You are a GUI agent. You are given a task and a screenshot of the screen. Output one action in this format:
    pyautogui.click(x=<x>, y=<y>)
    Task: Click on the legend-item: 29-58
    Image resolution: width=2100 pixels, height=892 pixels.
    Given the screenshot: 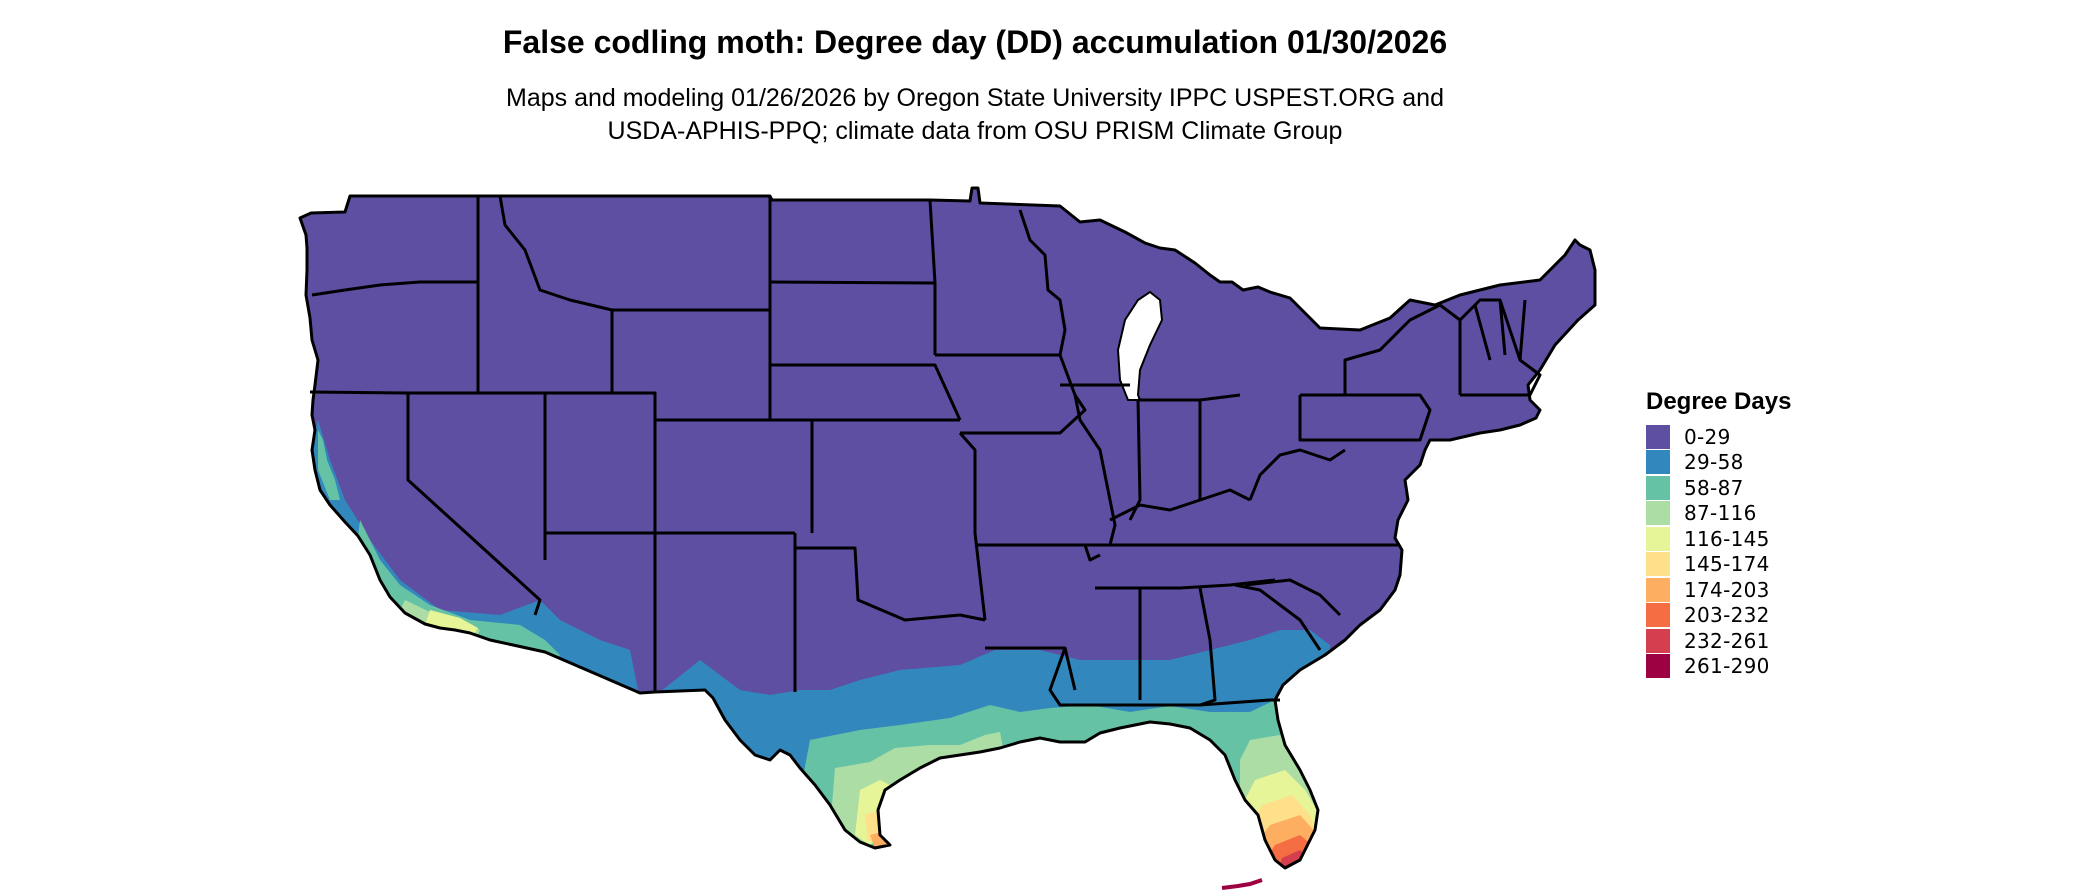 What is the action you would take?
    pyautogui.click(x=1718, y=463)
    